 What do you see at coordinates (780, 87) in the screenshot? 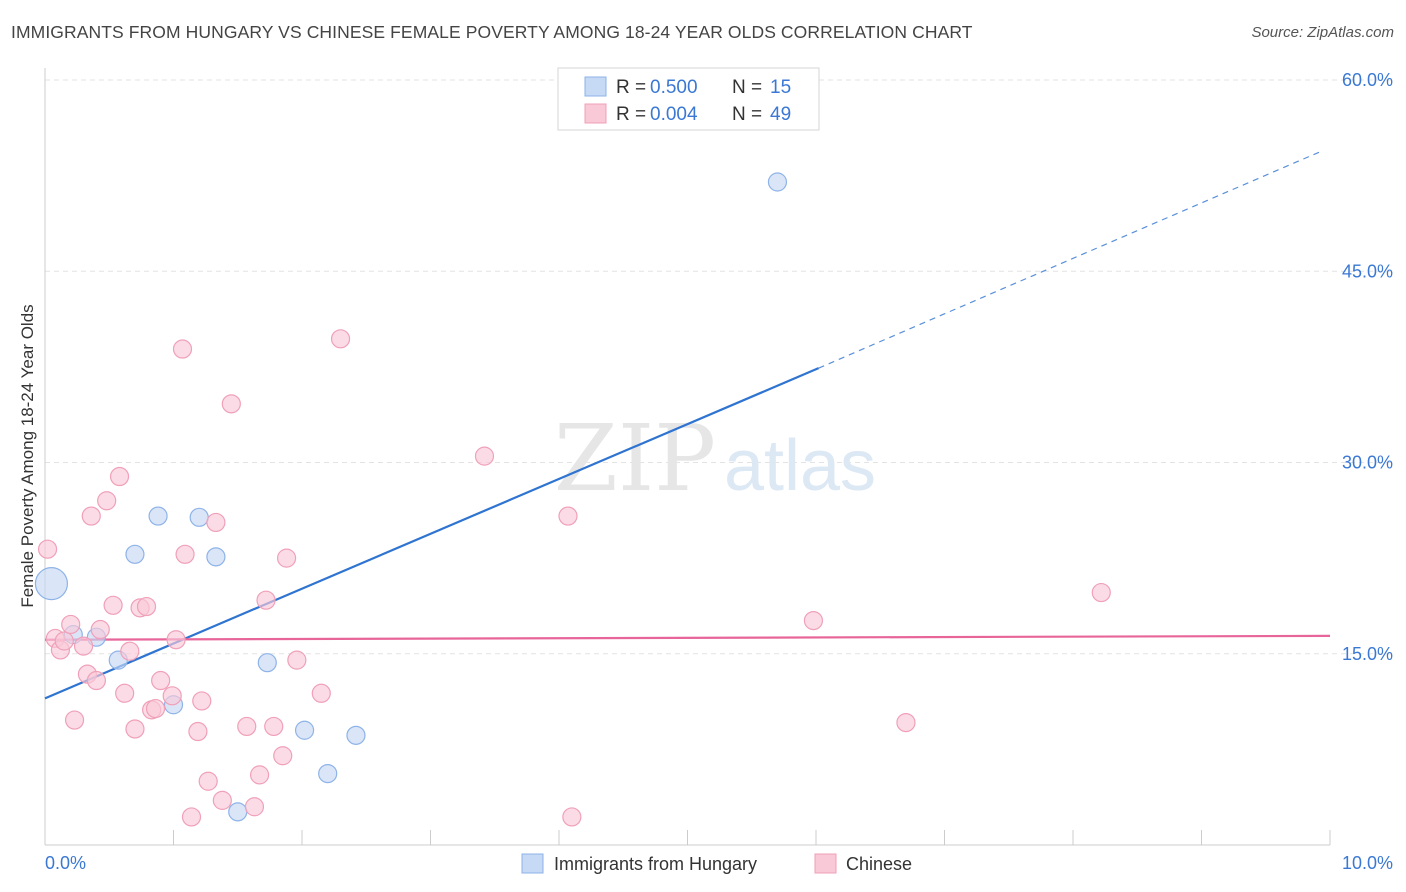
I see `legend-n-value: 15` at bounding box center [780, 87].